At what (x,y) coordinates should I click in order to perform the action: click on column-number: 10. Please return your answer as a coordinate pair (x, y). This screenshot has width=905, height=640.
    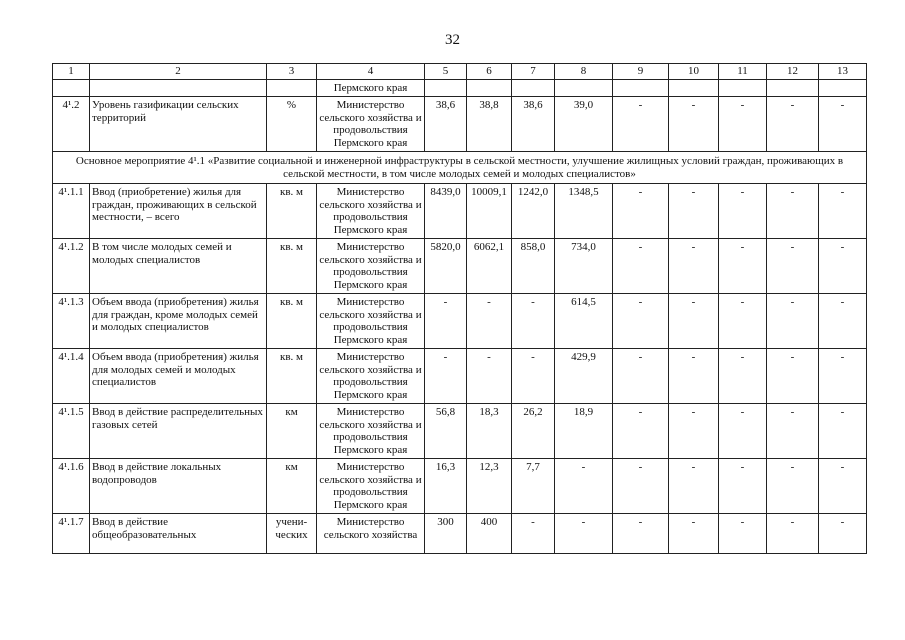
    Looking at the image, I should click on (693, 71).